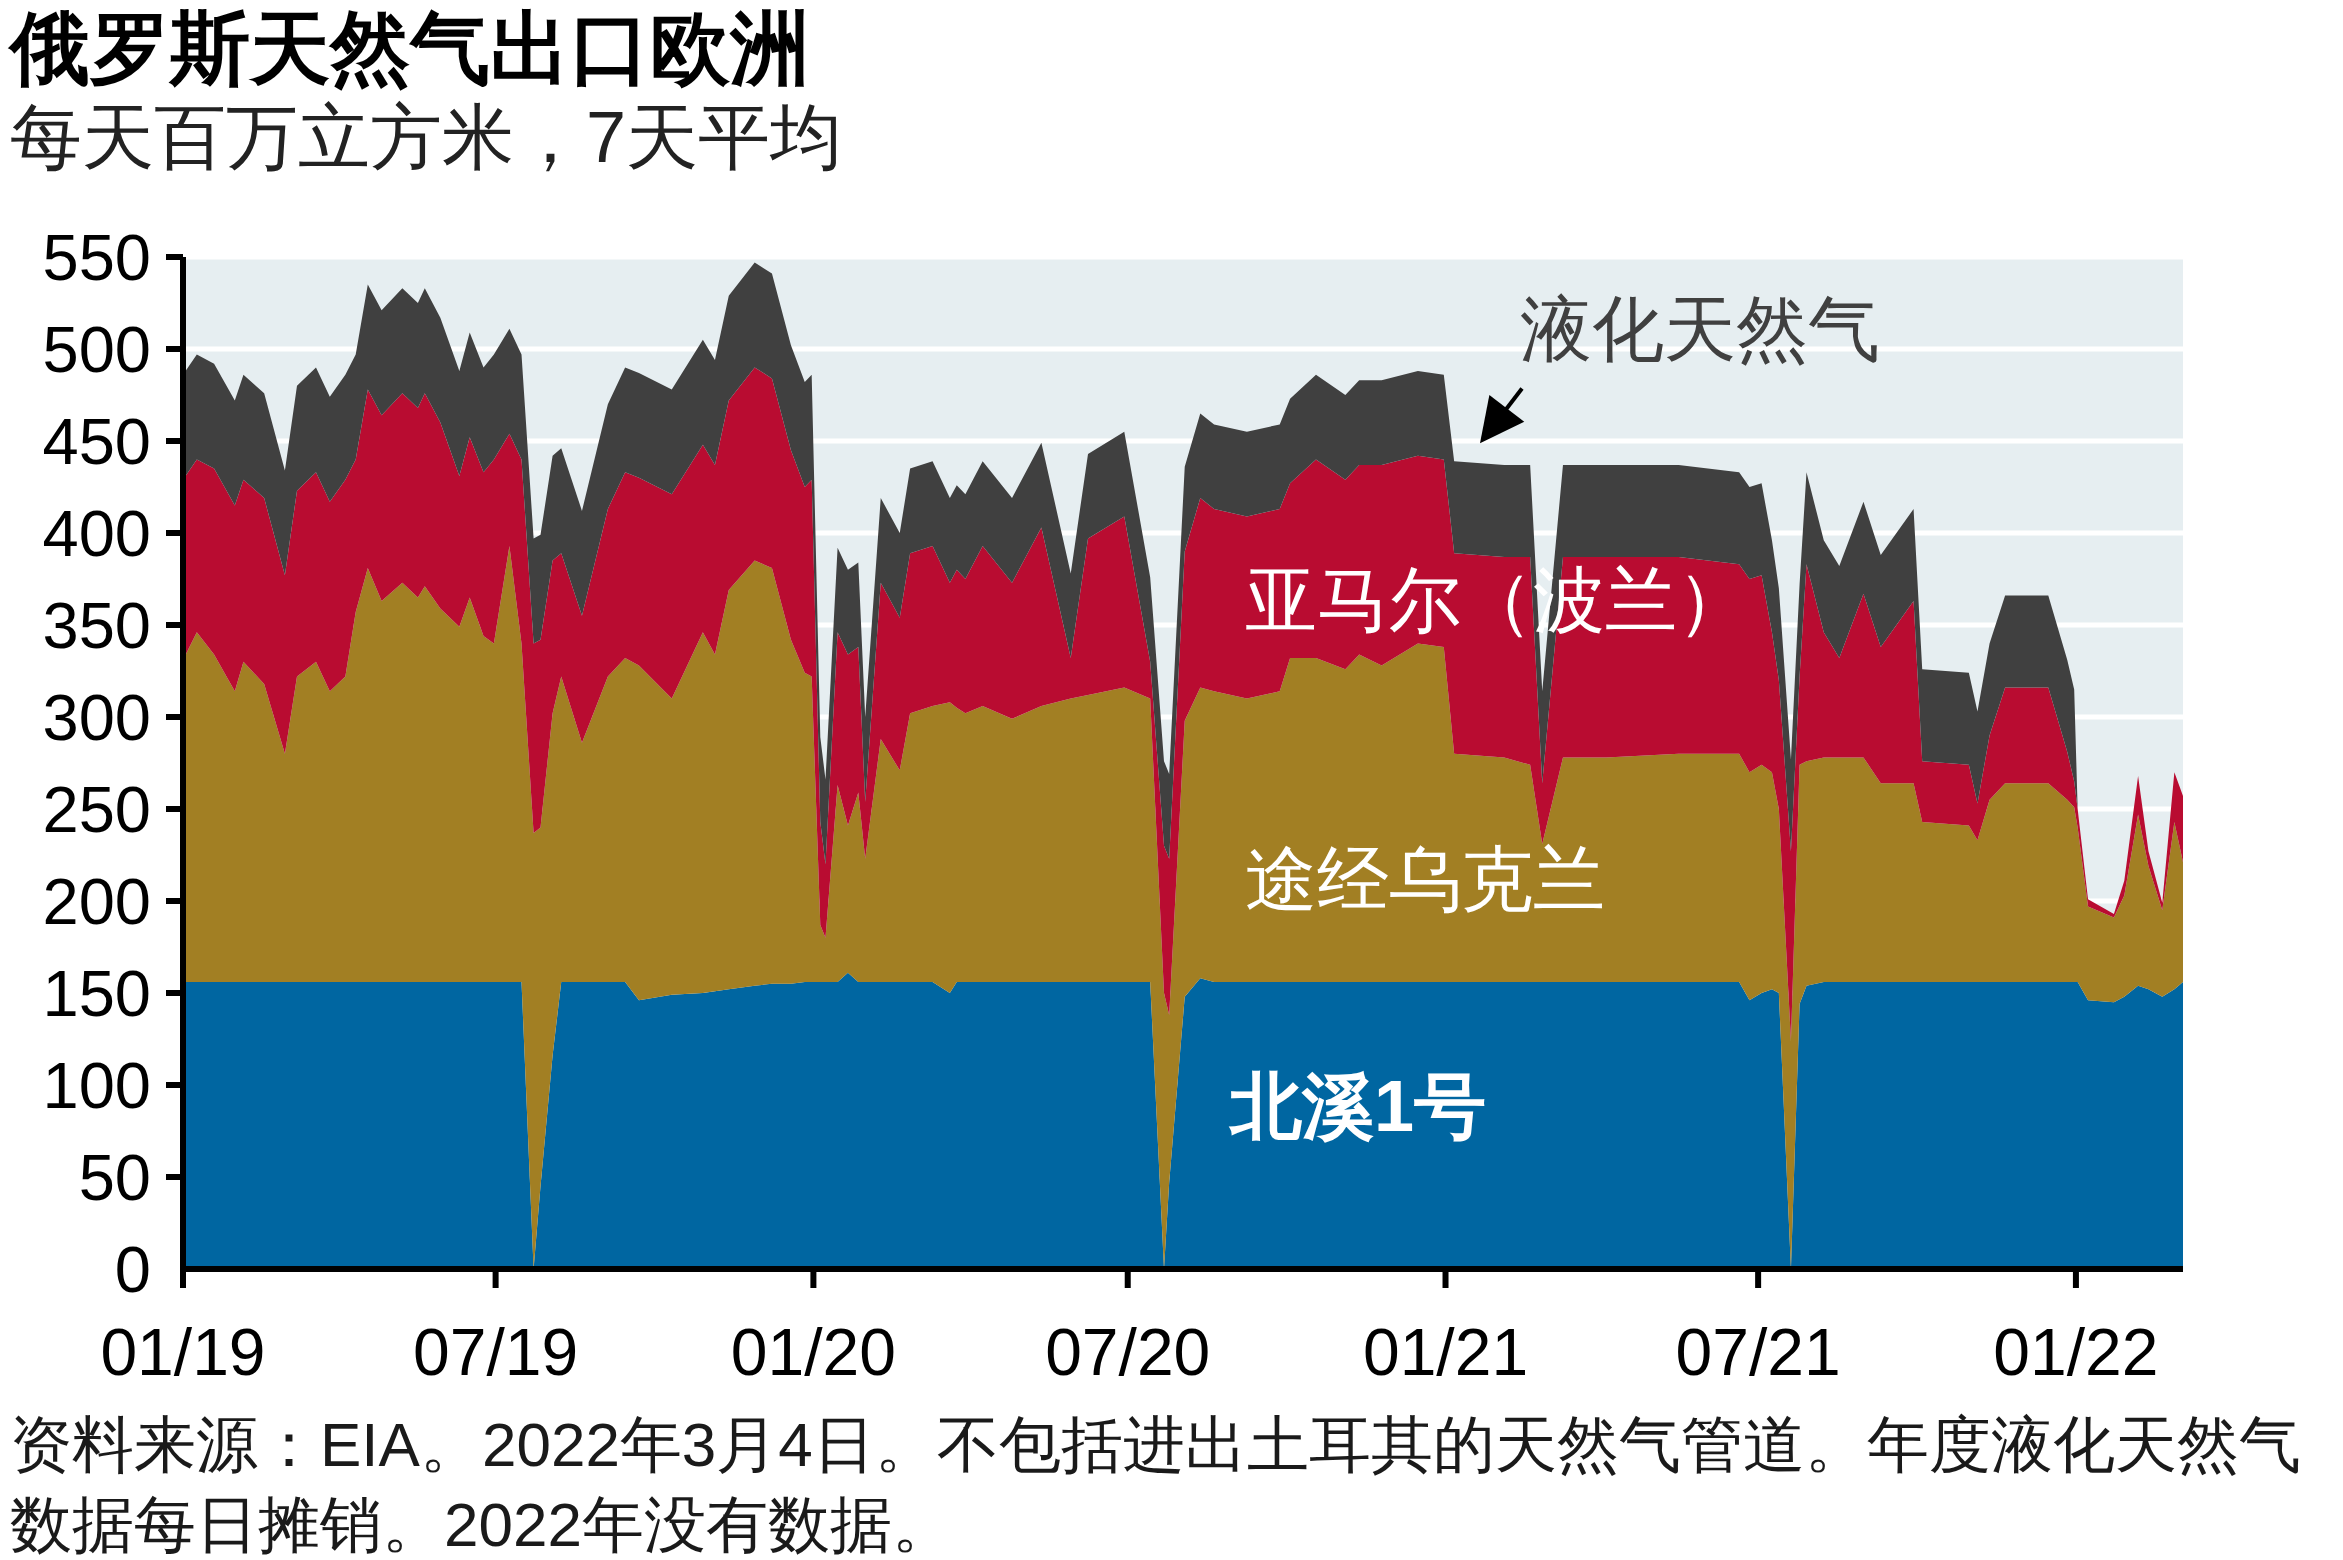 This screenshot has height=1560, width=2343. Describe the element at coordinates (96, 1085) in the screenshot. I see `y-tick-label: 100` at that location.